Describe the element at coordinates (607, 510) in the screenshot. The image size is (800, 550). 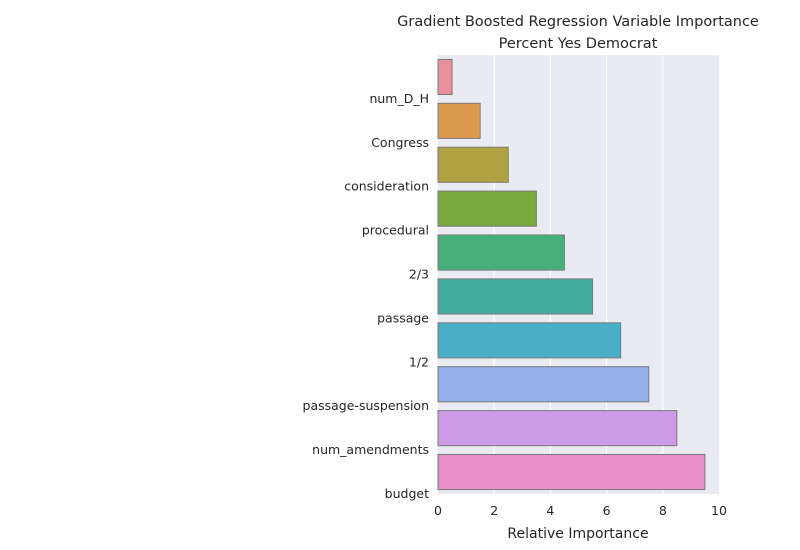
I see `x-tick-label: 6` at that location.